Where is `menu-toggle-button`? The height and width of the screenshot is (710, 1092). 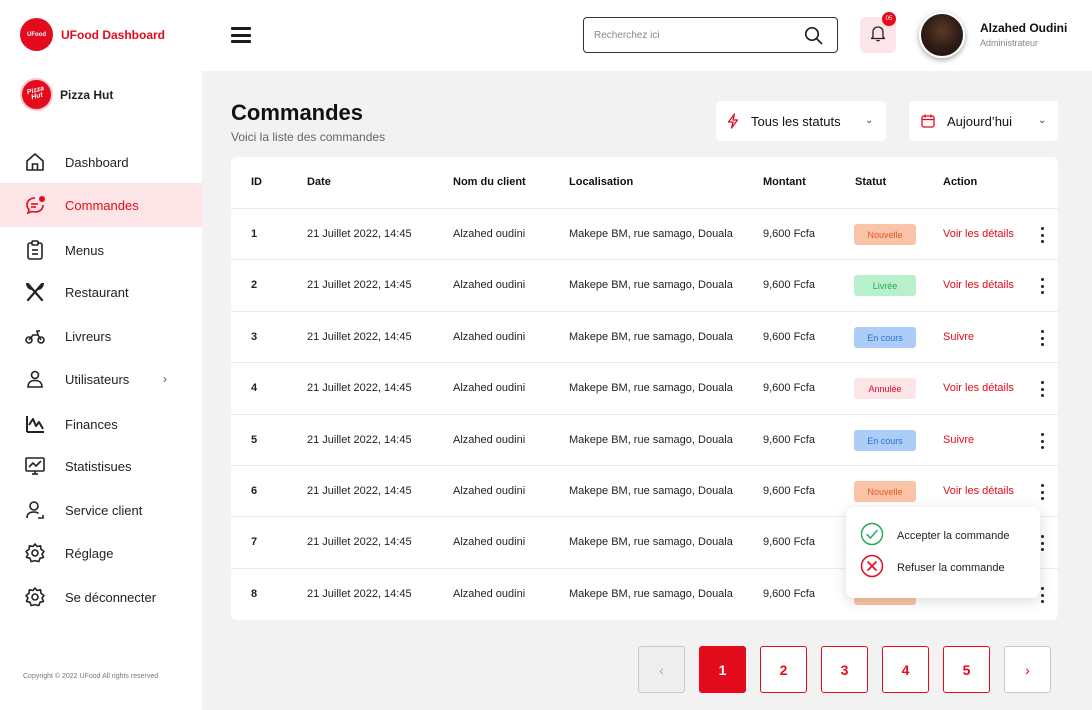 menu-toggle-button is located at coordinates (241, 35).